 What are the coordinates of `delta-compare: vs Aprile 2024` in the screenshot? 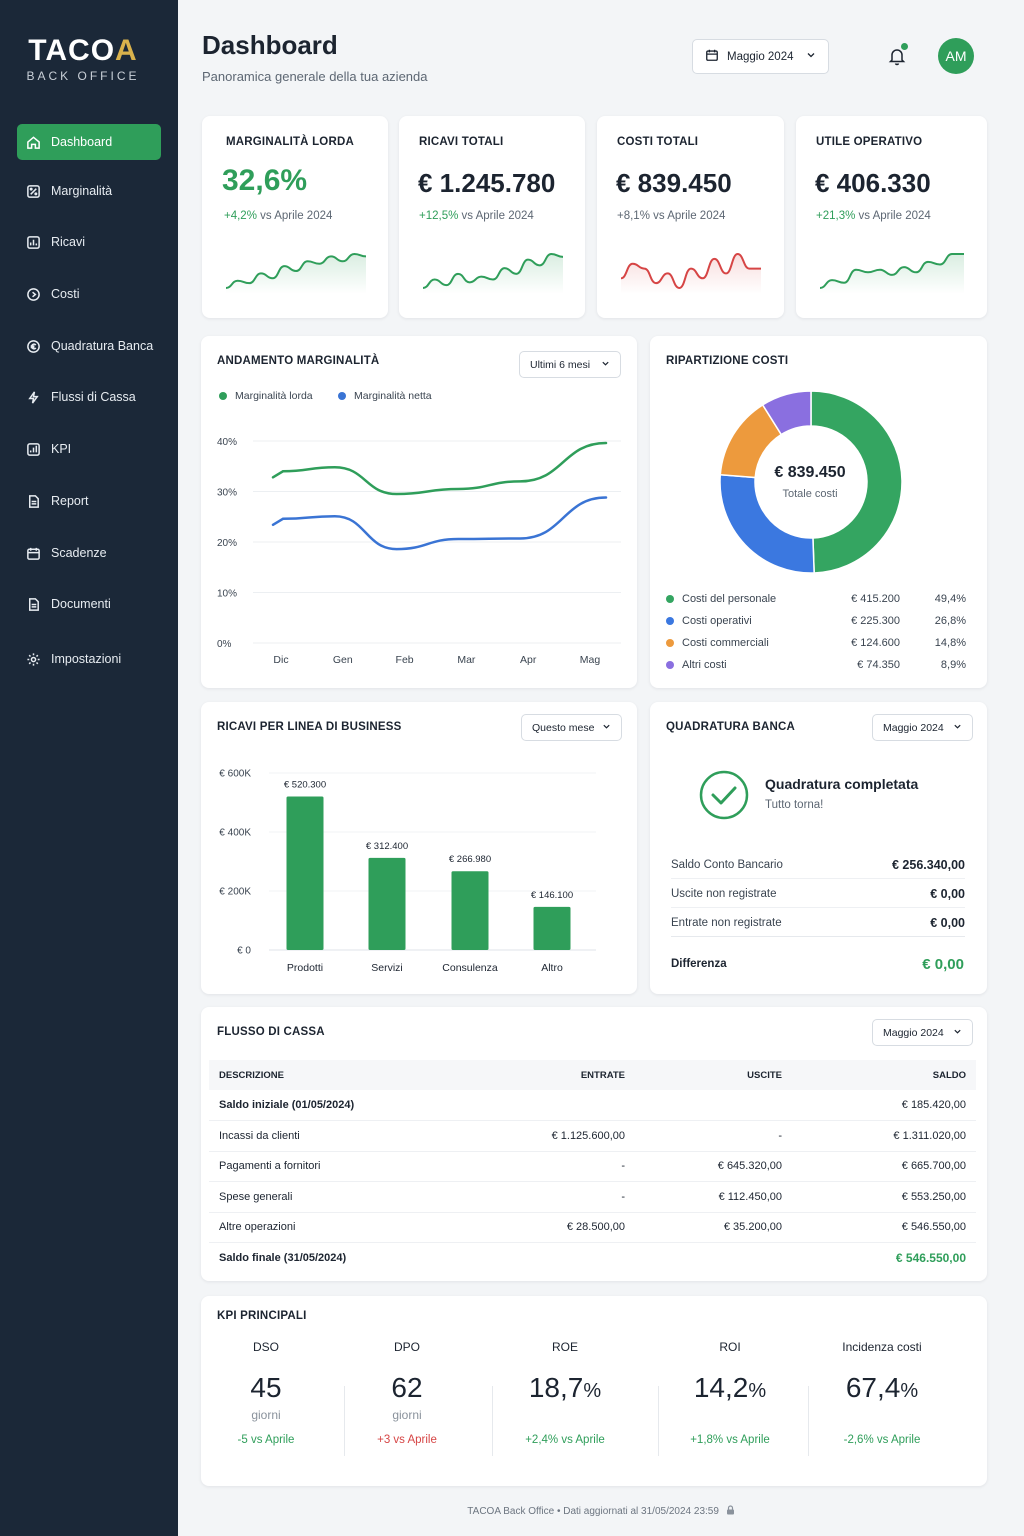 It's located at (689, 216).